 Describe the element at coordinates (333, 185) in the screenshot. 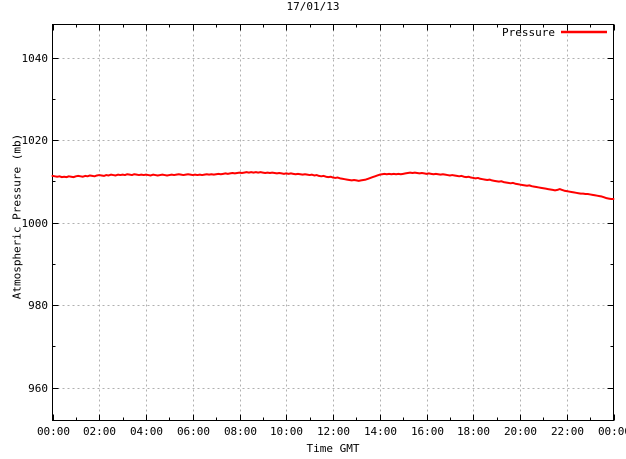

I see `pressure-series-line` at that location.